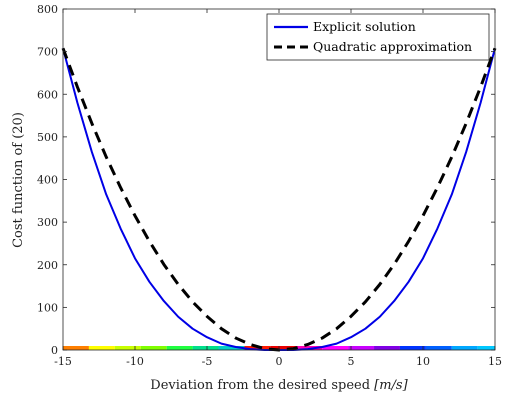  Describe the element at coordinates (135, 361) in the screenshot. I see `x-tick-label: -10` at that location.